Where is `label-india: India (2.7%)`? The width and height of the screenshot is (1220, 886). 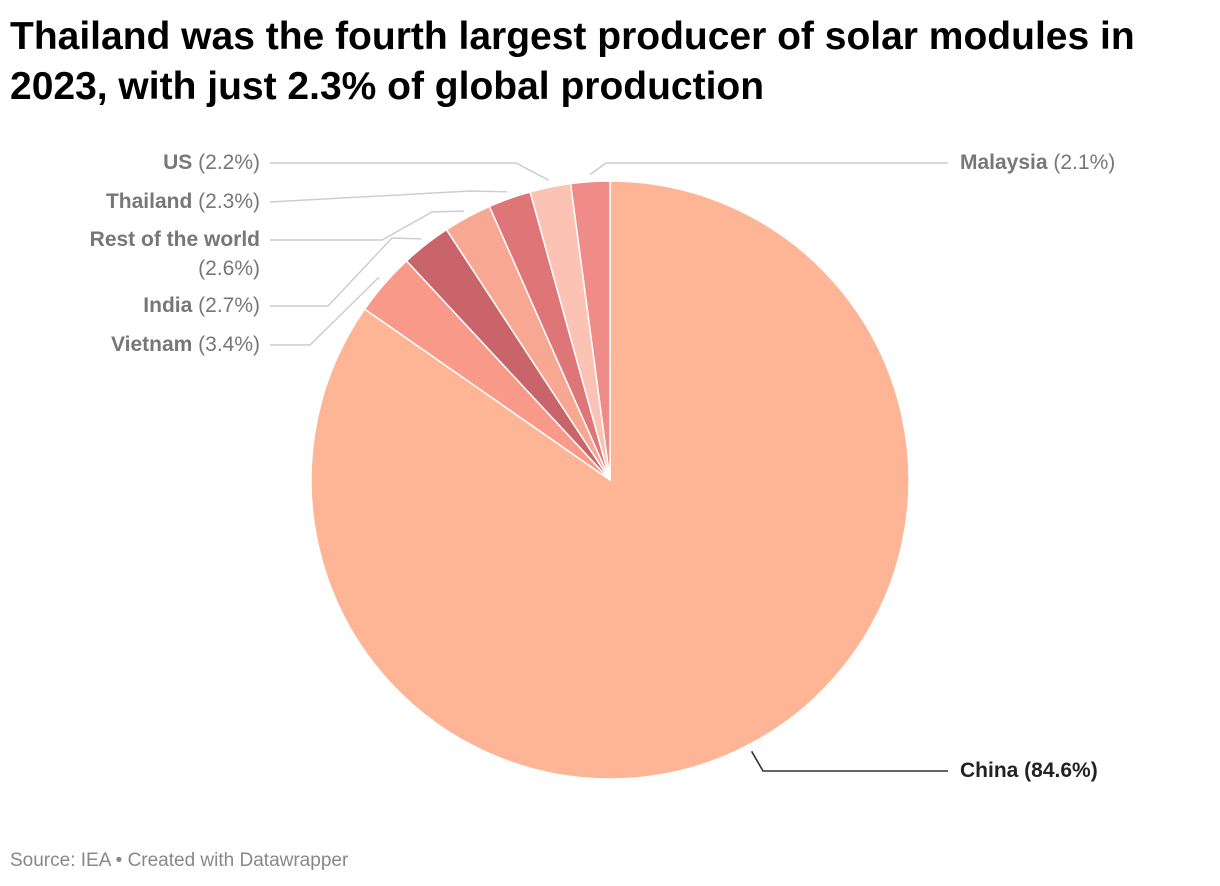 label-india: India (2.7%) is located at coordinates (201, 305).